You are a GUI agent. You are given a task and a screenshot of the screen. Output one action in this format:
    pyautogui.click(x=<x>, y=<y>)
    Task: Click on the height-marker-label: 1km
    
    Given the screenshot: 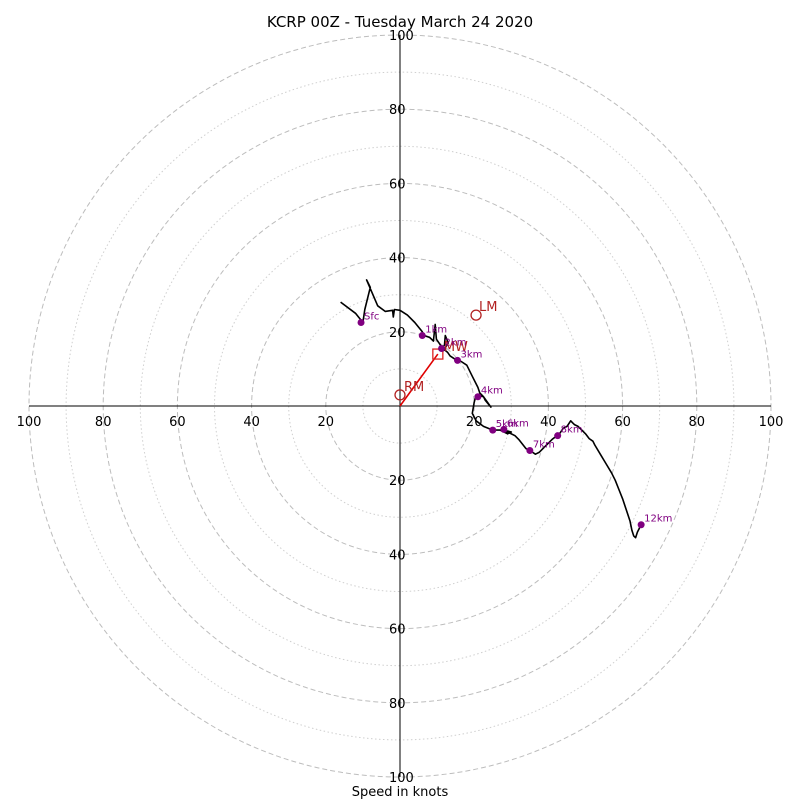 What is the action you would take?
    pyautogui.click(x=436, y=330)
    